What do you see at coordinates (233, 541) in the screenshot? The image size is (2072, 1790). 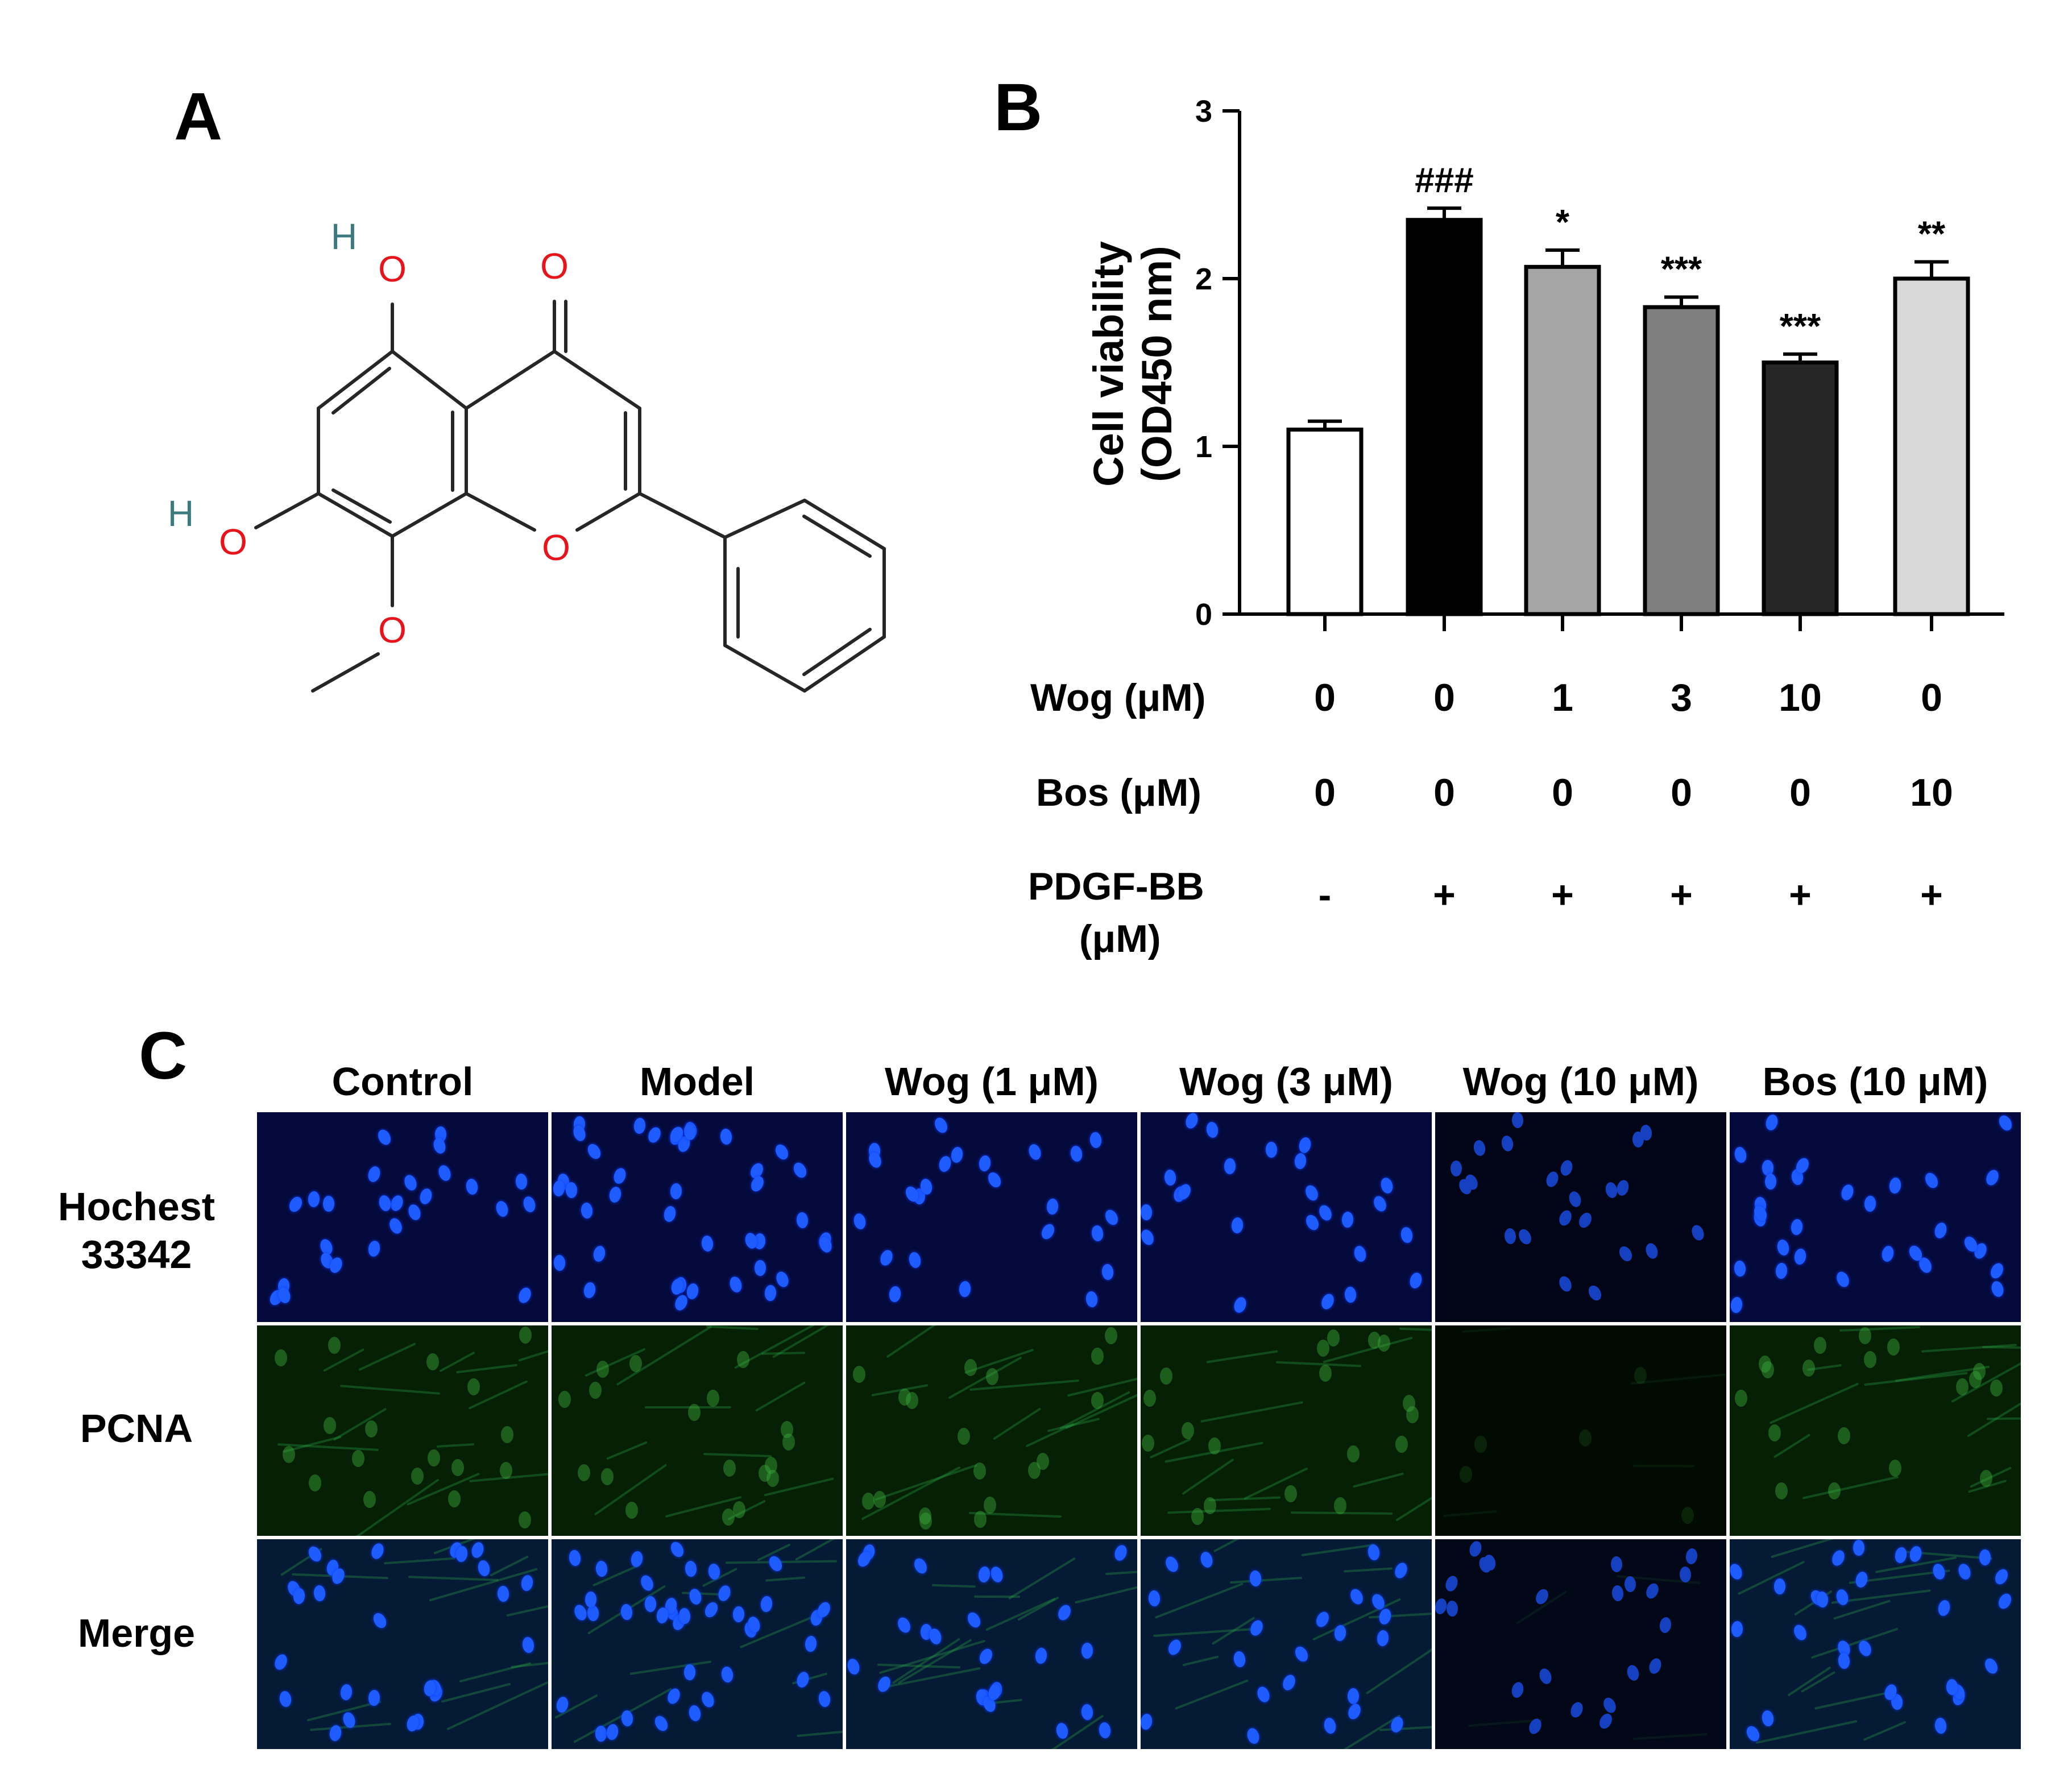 I see `atom-o-hydroxyl-left: O` at bounding box center [233, 541].